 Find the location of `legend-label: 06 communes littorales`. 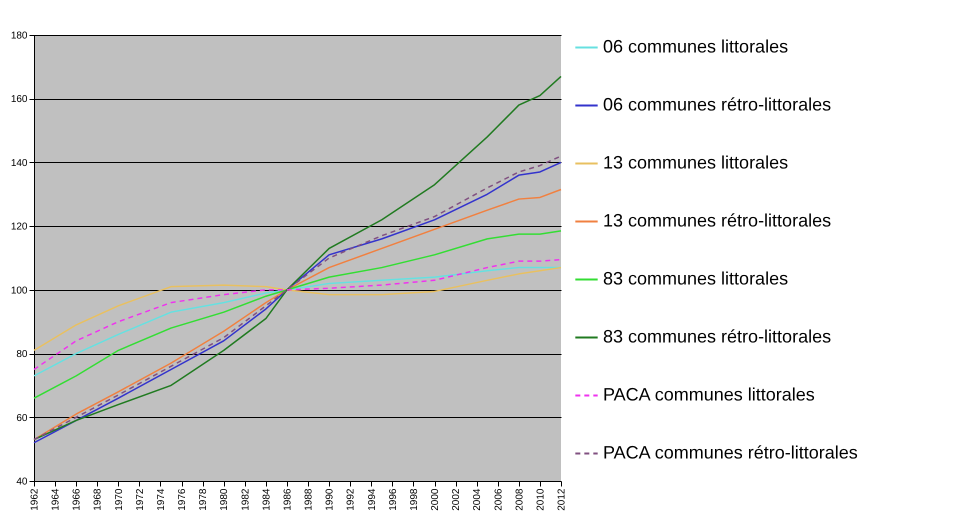

legend-label: 06 communes littorales is located at coordinates (695, 46).